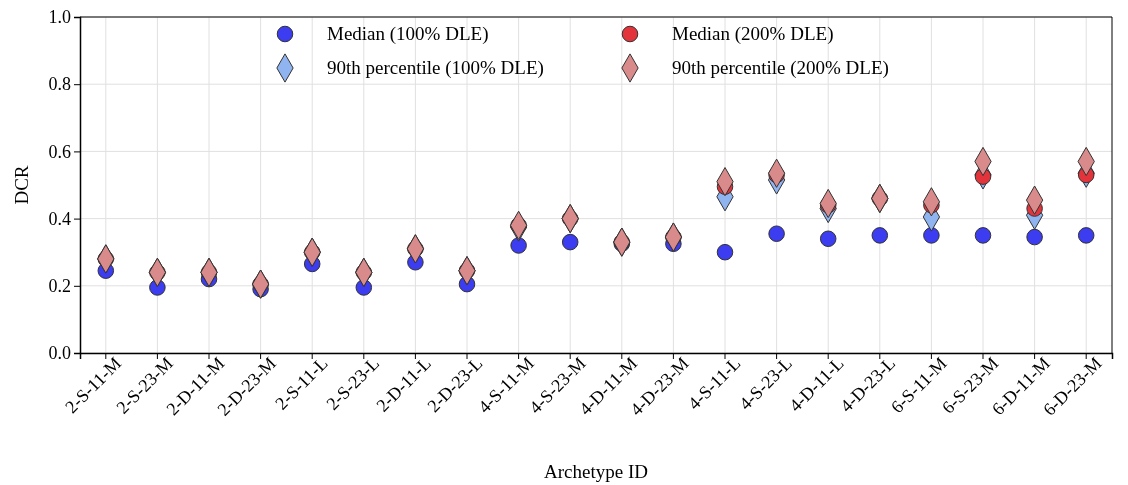  I want to click on legend-label: Median (200% DLE), so click(753, 34).